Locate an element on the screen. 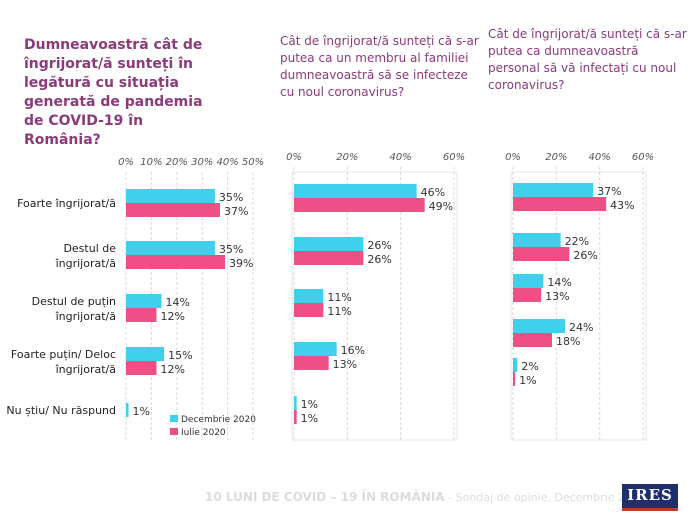  legend-label: Decembrie 2020 is located at coordinates (218, 420).